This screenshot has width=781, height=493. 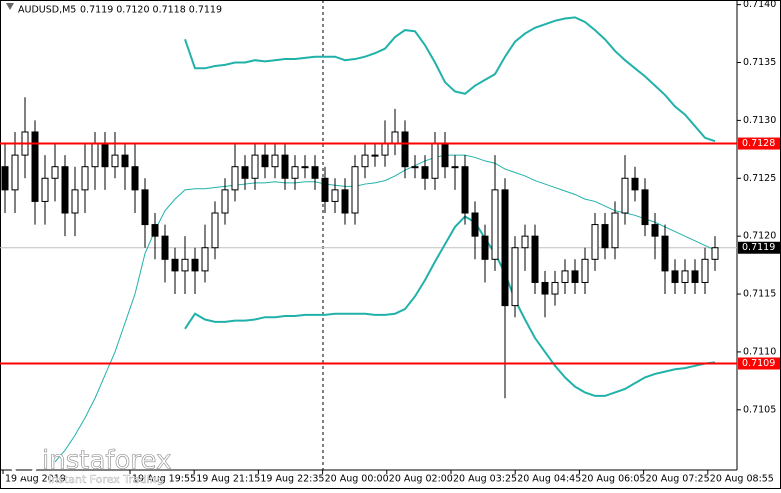 I want to click on y-tick-label: 0.7105, so click(x=759, y=409).